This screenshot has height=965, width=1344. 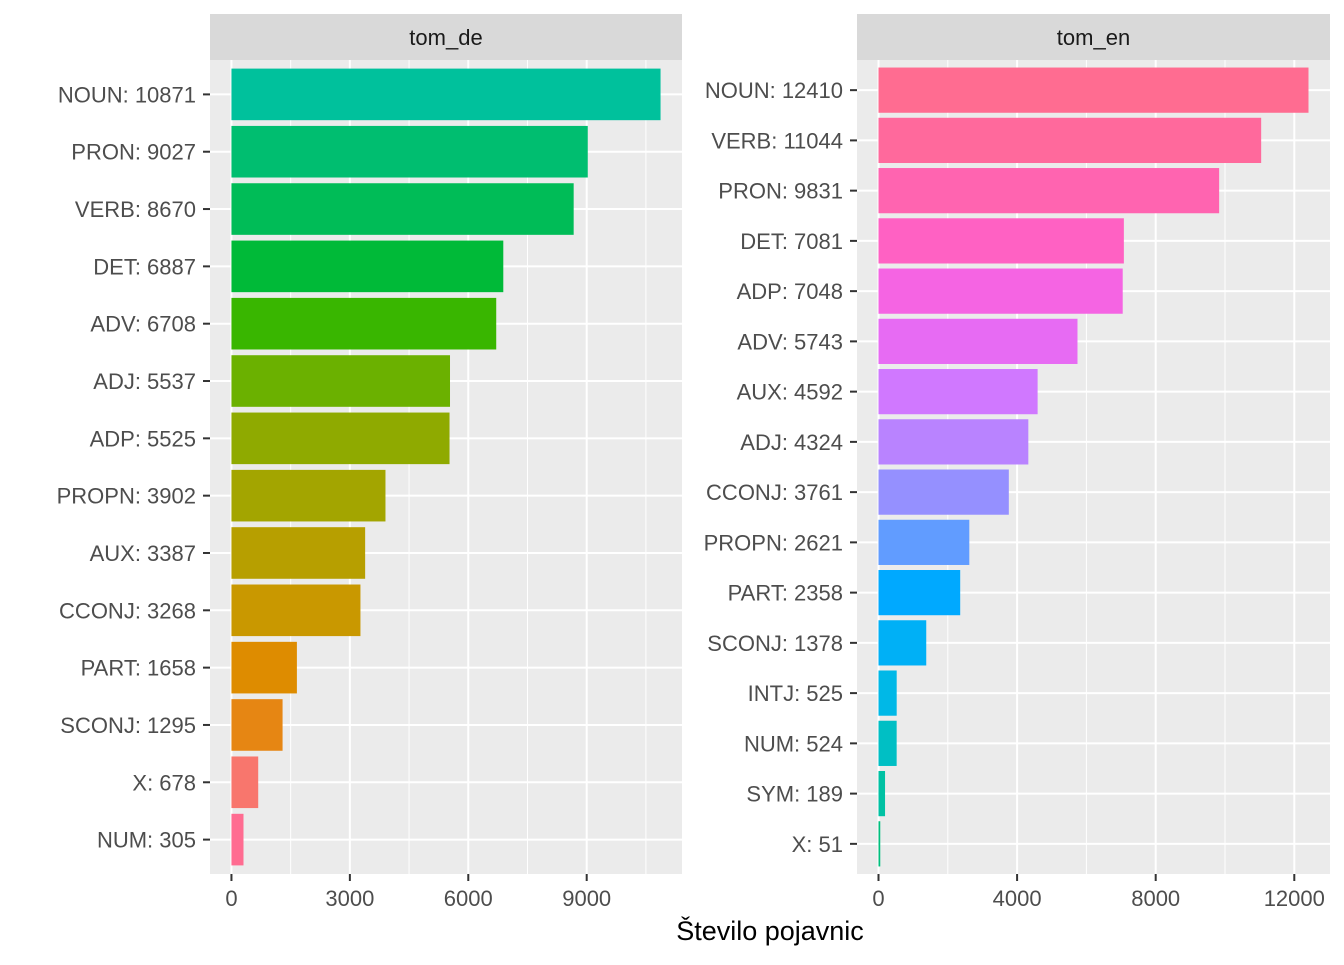 What do you see at coordinates (790, 341) in the screenshot?
I see `y-tick-label: ADV: 5743` at bounding box center [790, 341].